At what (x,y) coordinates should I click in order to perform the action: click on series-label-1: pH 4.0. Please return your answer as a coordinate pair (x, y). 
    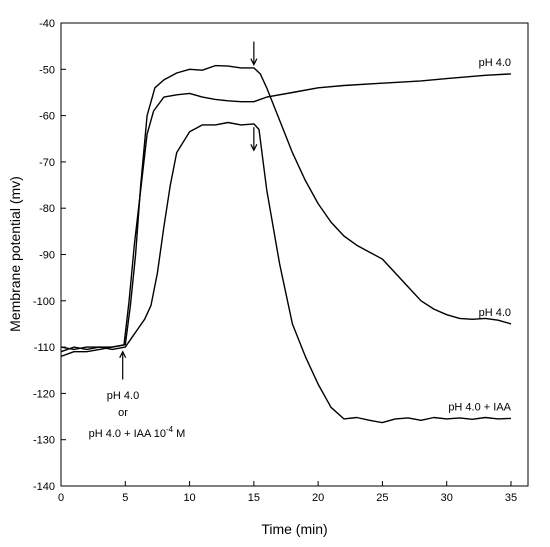
    Looking at the image, I should click on (495, 63).